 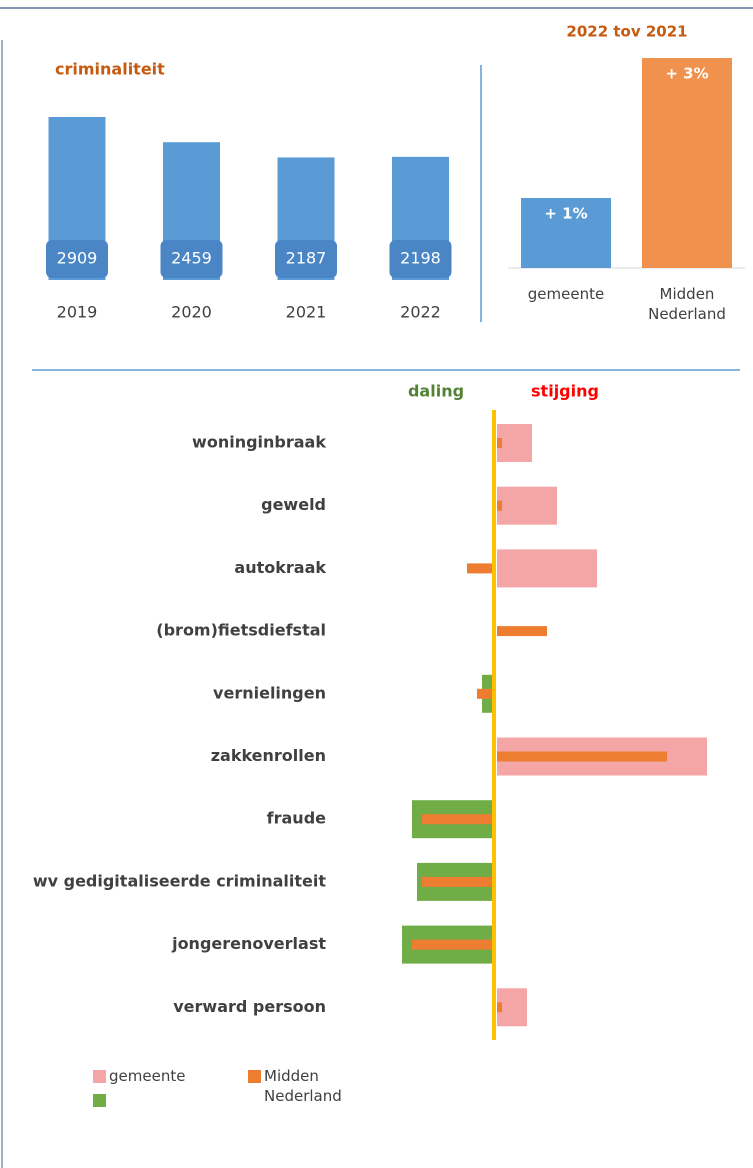 I want to click on value-label: 2187, so click(x=306, y=258).